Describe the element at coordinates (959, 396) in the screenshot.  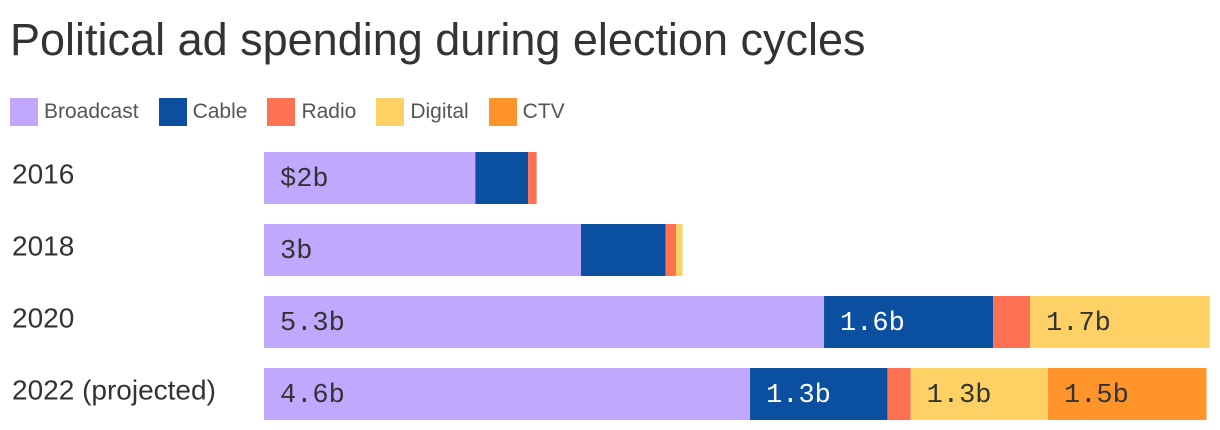
I see `data-label-digital-2022-projected: 1.3b` at that location.